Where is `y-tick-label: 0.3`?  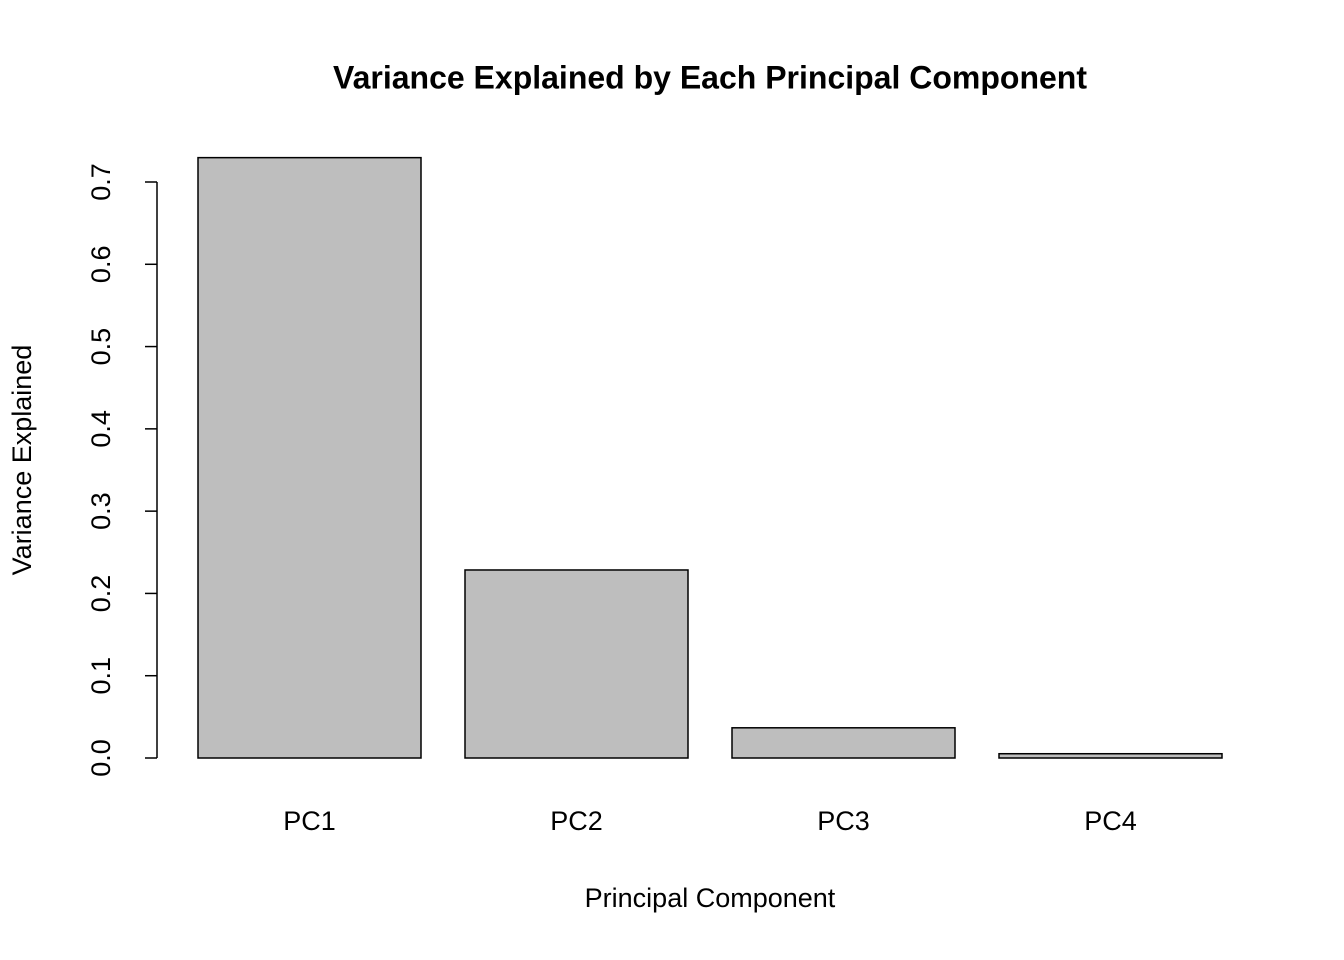
y-tick-label: 0.3 is located at coordinates (101, 511).